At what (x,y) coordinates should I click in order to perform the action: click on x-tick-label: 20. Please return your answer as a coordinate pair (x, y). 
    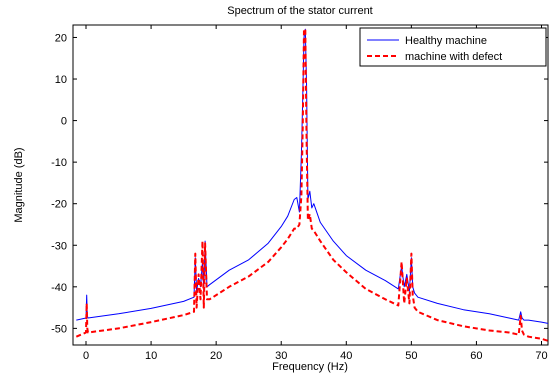
    Looking at the image, I should click on (216, 356).